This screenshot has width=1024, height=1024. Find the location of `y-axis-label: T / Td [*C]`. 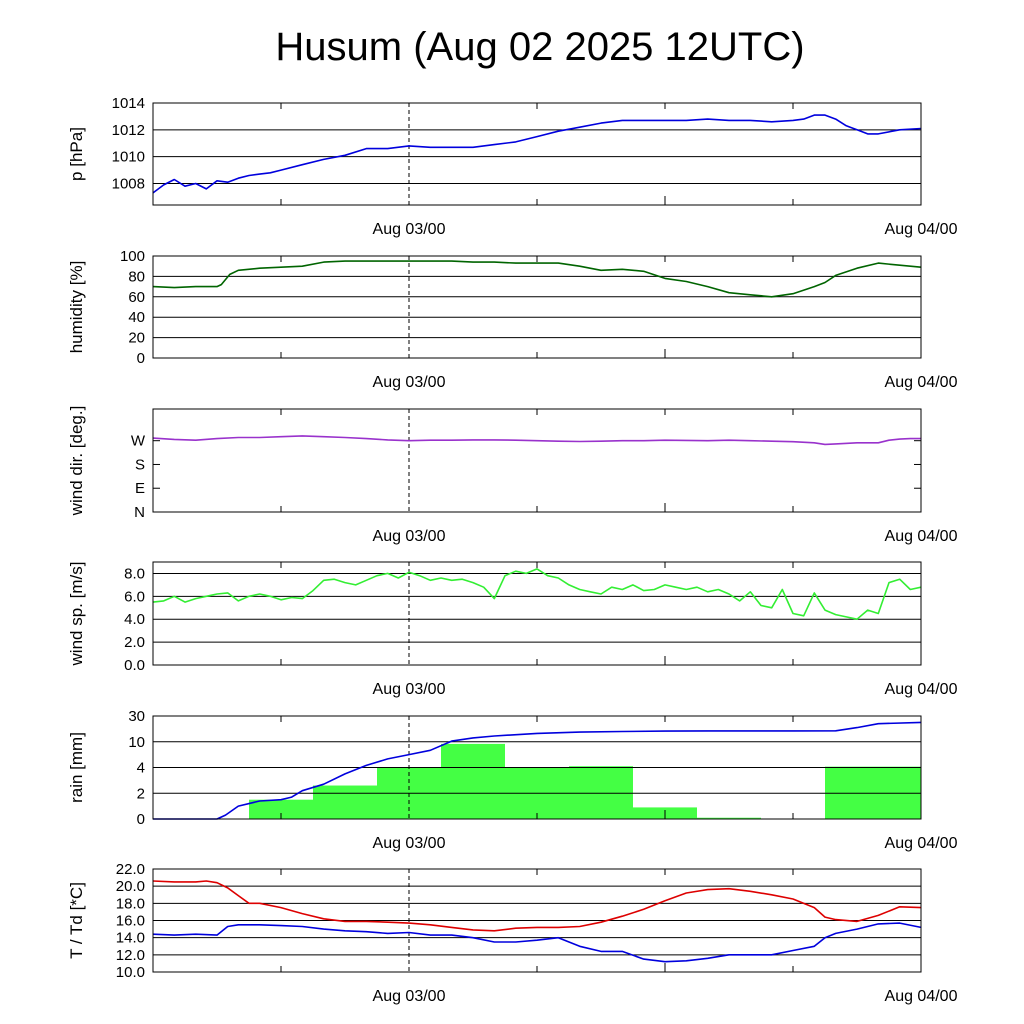

y-axis-label: T / Td [*C] is located at coordinates (76, 920).